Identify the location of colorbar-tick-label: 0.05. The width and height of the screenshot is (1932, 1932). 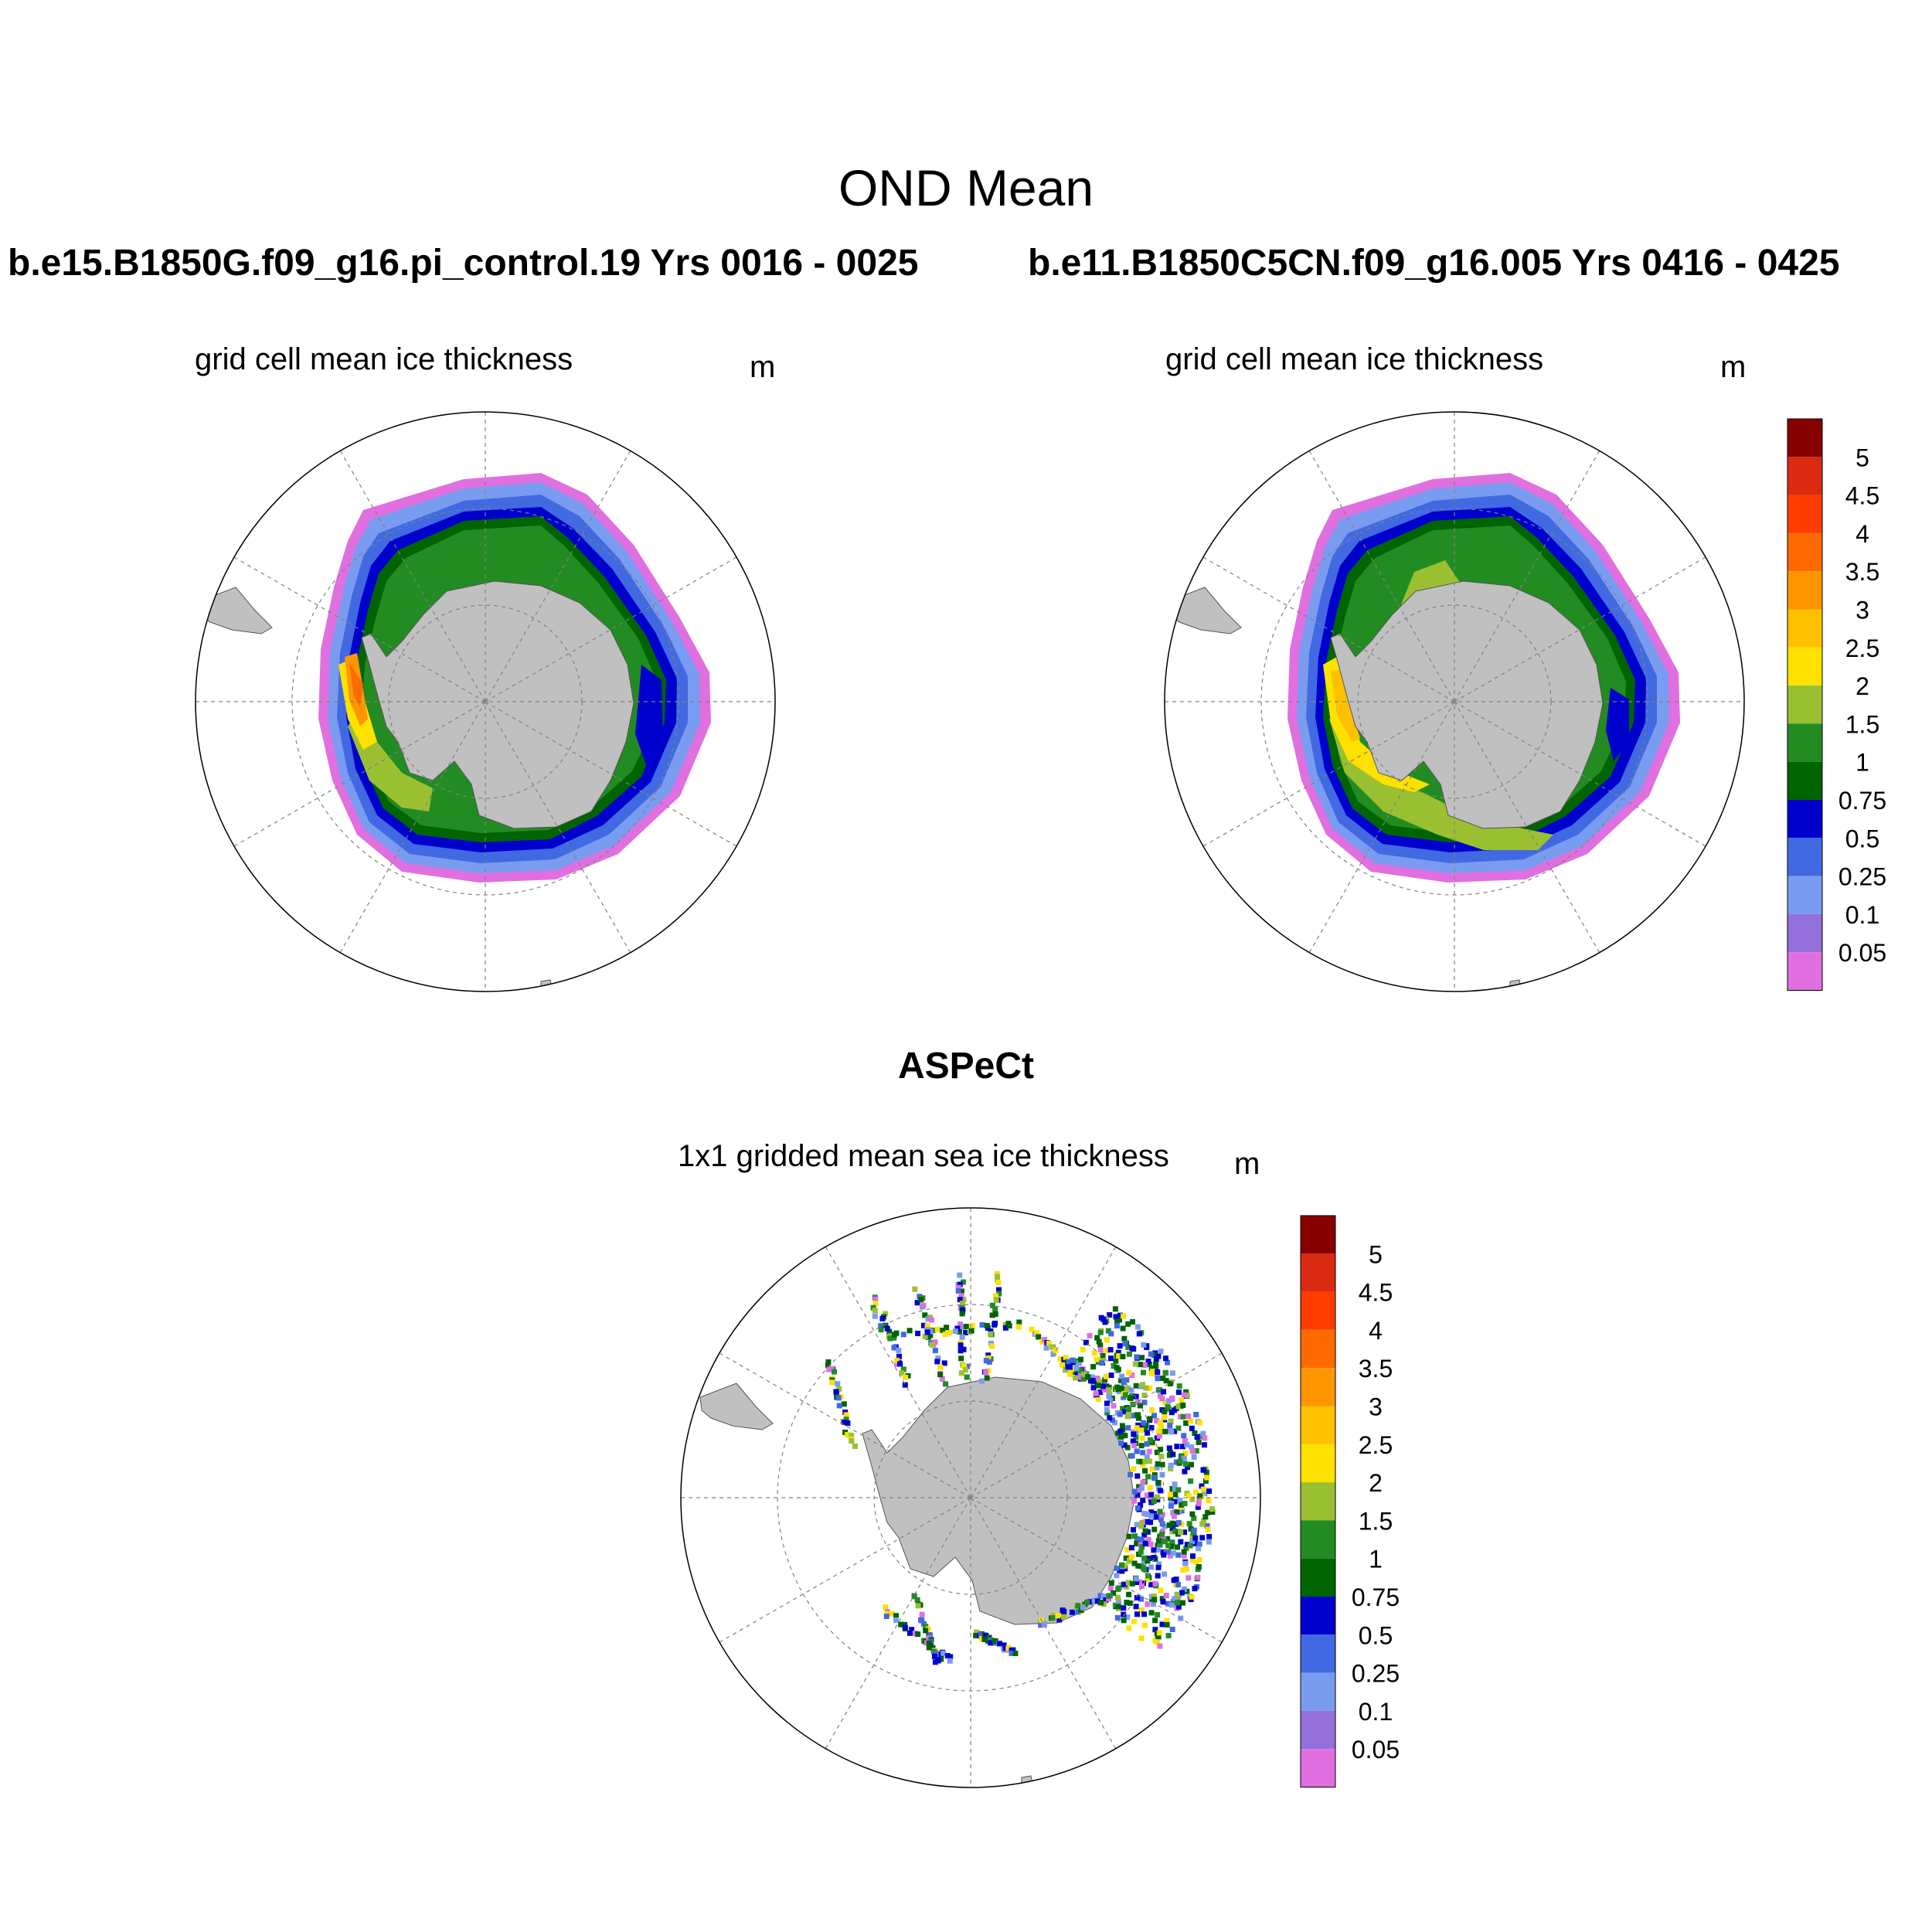
(1862, 953).